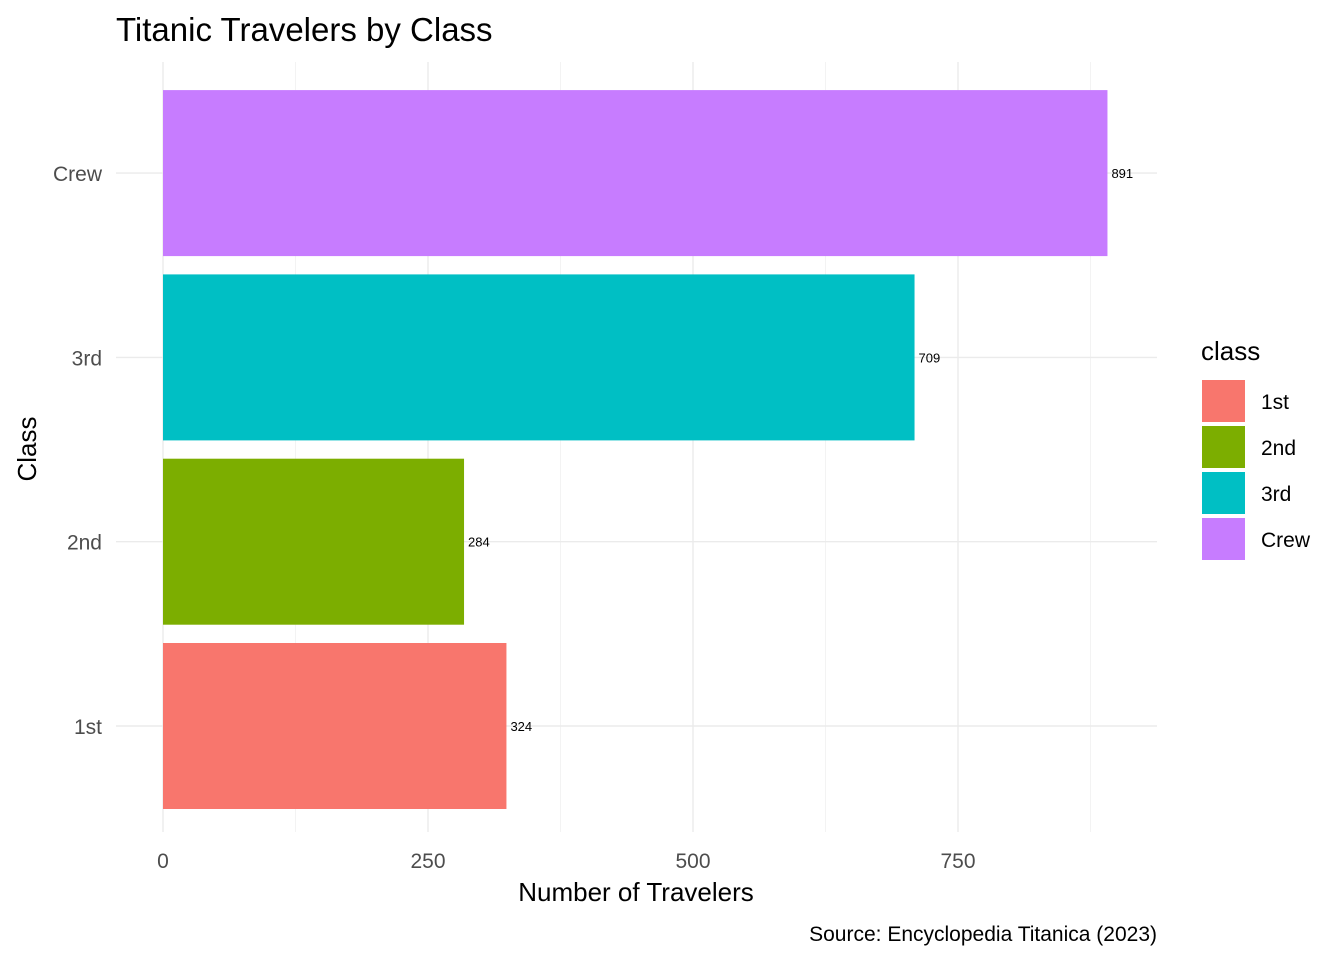  What do you see at coordinates (1223, 401) in the screenshot?
I see `legend-key-1st` at bounding box center [1223, 401].